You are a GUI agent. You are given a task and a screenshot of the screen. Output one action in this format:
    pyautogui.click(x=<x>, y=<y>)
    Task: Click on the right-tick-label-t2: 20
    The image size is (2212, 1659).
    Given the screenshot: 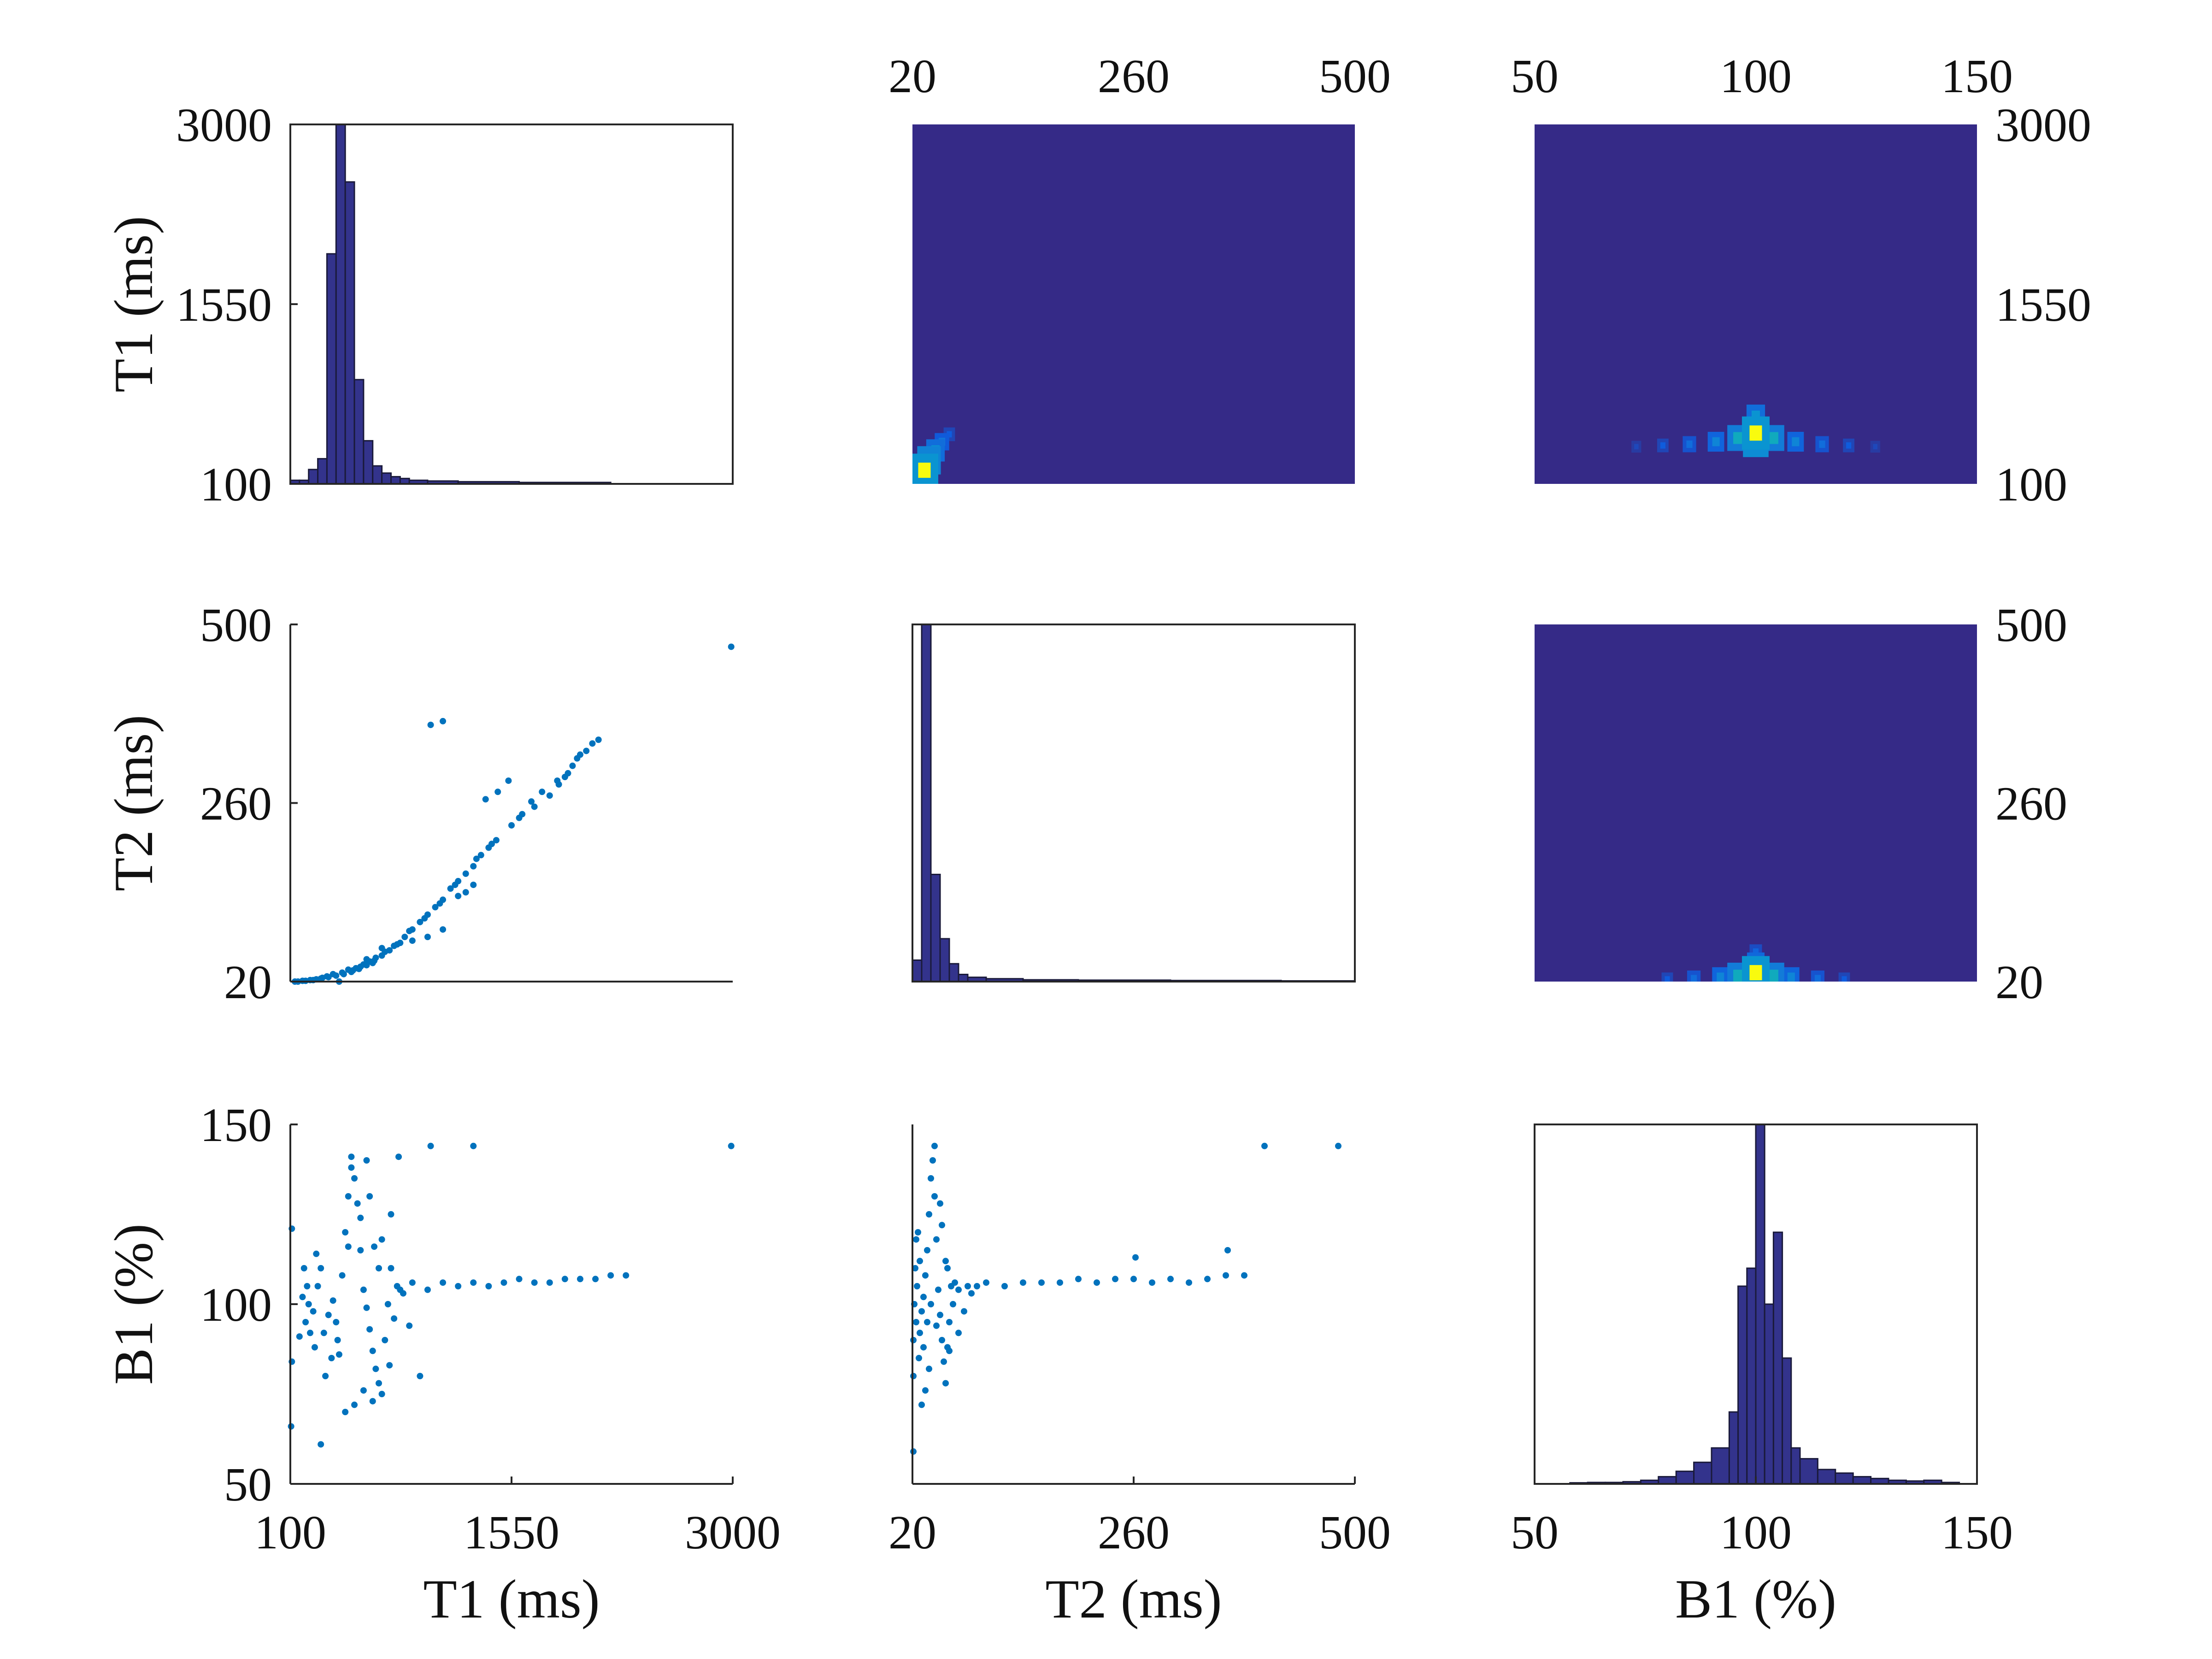 What is the action you would take?
    pyautogui.click(x=2019, y=982)
    